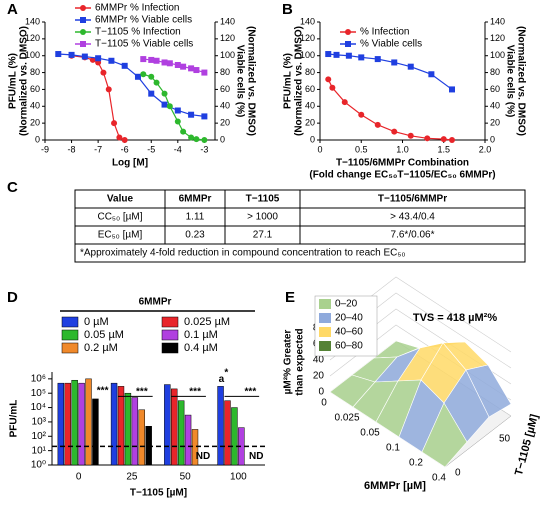 This screenshot has width=550, height=507. I want to click on legend-label: 0 µM, so click(96, 322).